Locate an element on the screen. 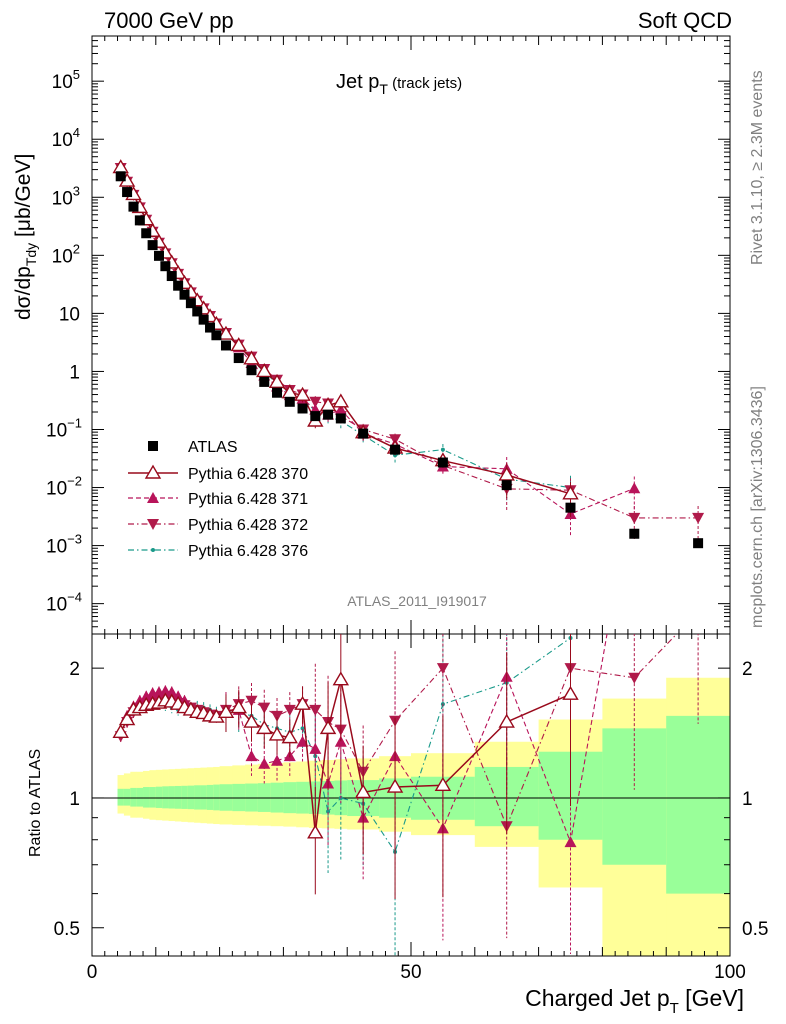 The image size is (786, 1024). legend-label: Pythia 6.428 376 is located at coordinates (248, 551).